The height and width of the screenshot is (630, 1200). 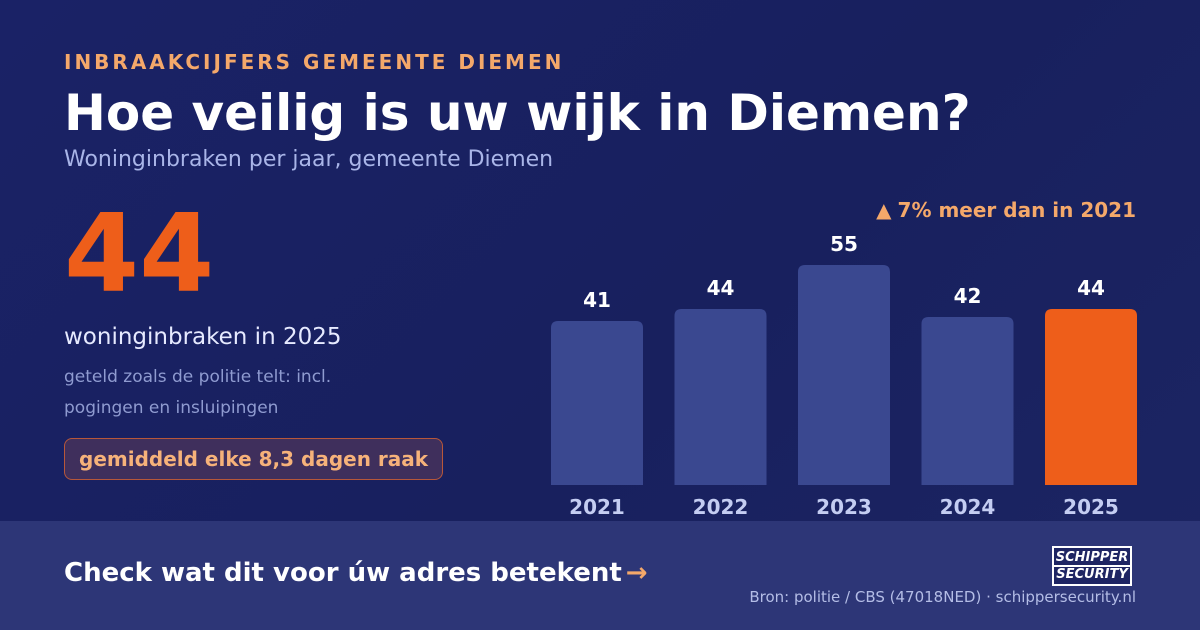 I want to click on cta-link: Check wat dit voor úw adres betekent →, so click(x=356, y=573).